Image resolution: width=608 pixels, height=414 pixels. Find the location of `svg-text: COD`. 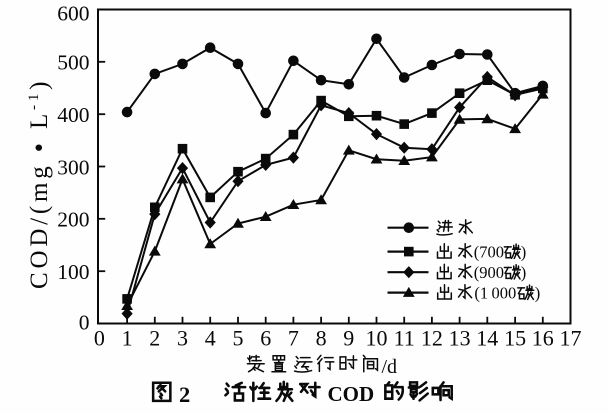

svg-text: COD is located at coordinates (351, 394).